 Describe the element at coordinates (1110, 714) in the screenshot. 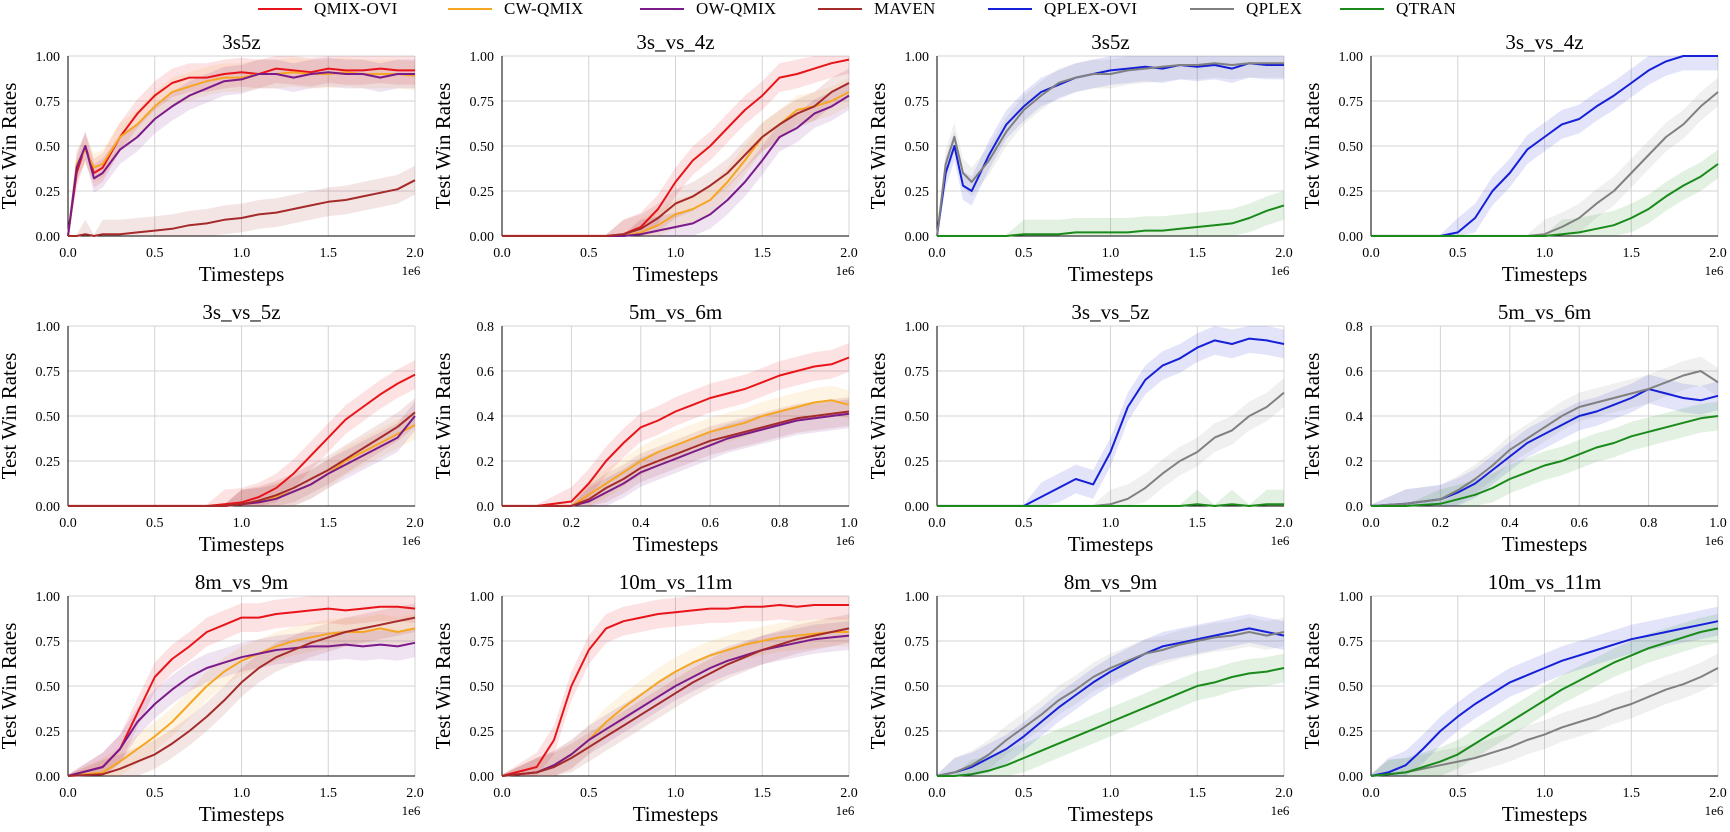

I see `band-qtran` at that location.